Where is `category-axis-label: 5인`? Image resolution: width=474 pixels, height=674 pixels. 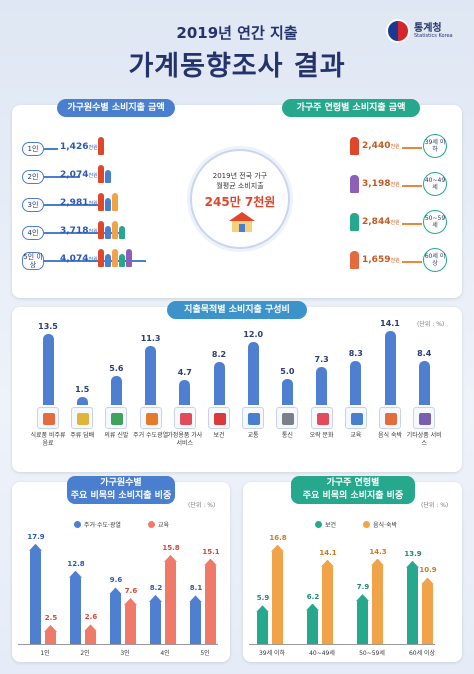
category-axis-label: 5인 is located at coordinates (205, 653).